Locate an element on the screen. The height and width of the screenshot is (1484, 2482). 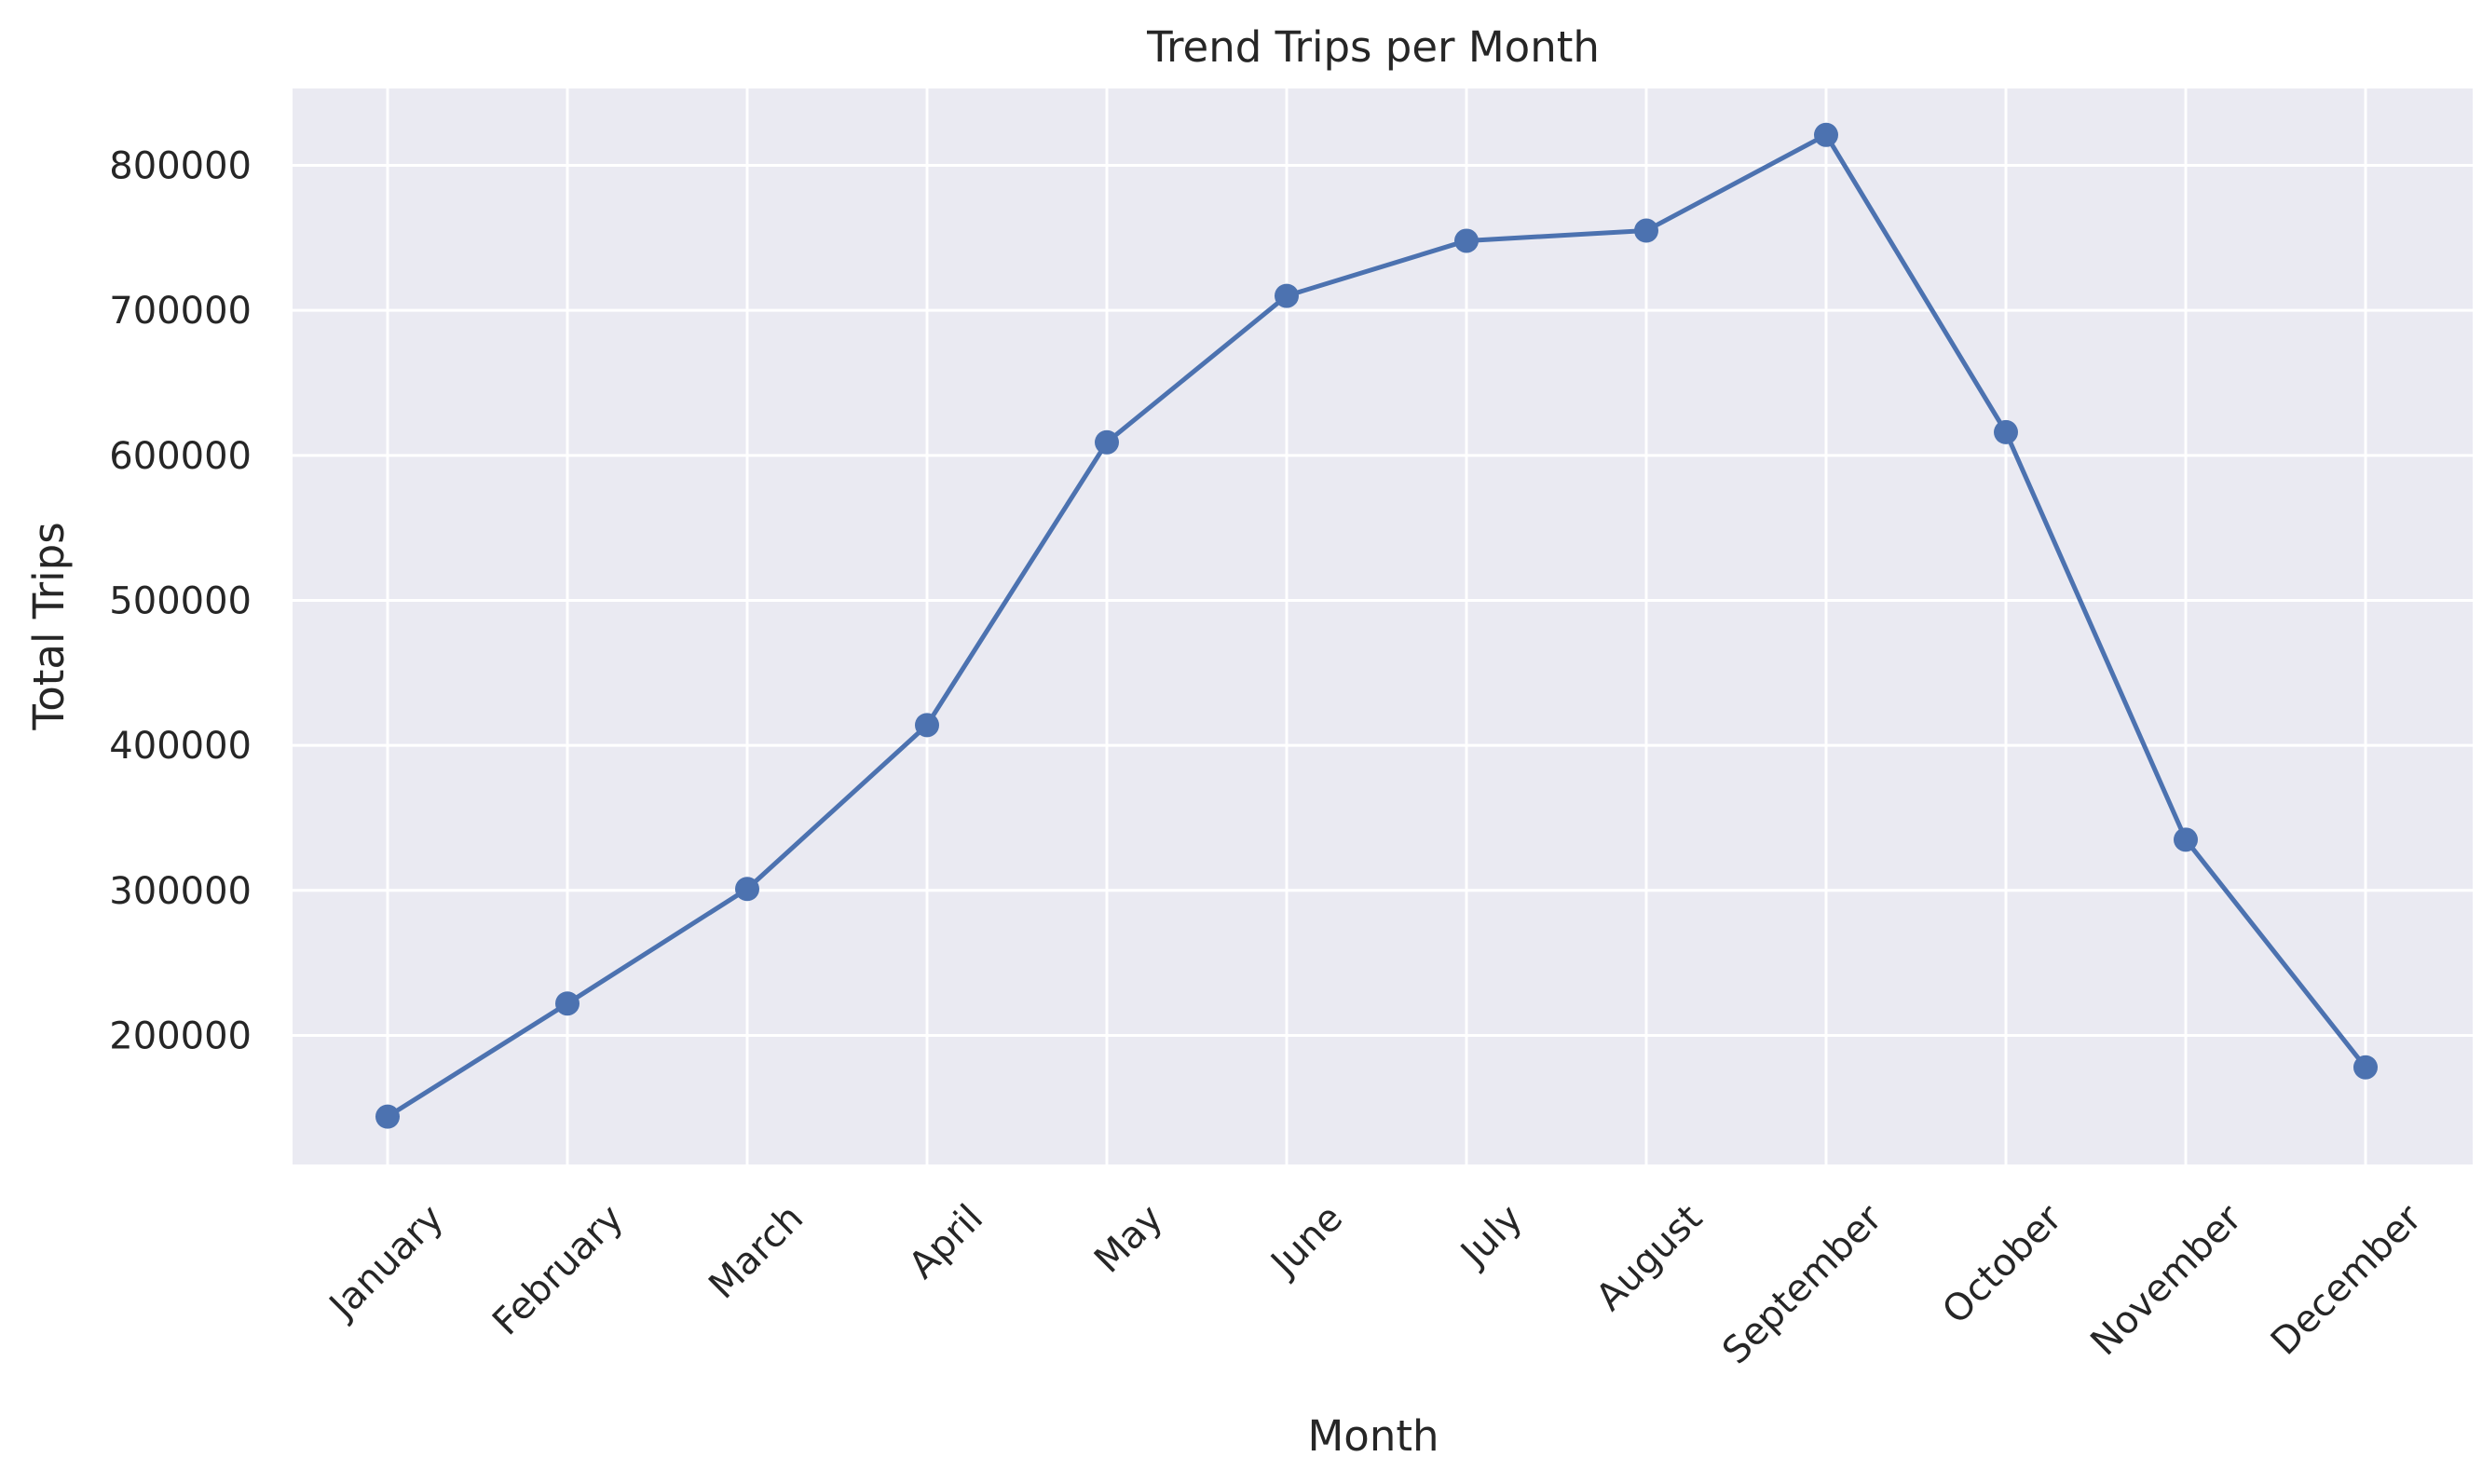
x-axis-label: Month is located at coordinates (1373, 1436).